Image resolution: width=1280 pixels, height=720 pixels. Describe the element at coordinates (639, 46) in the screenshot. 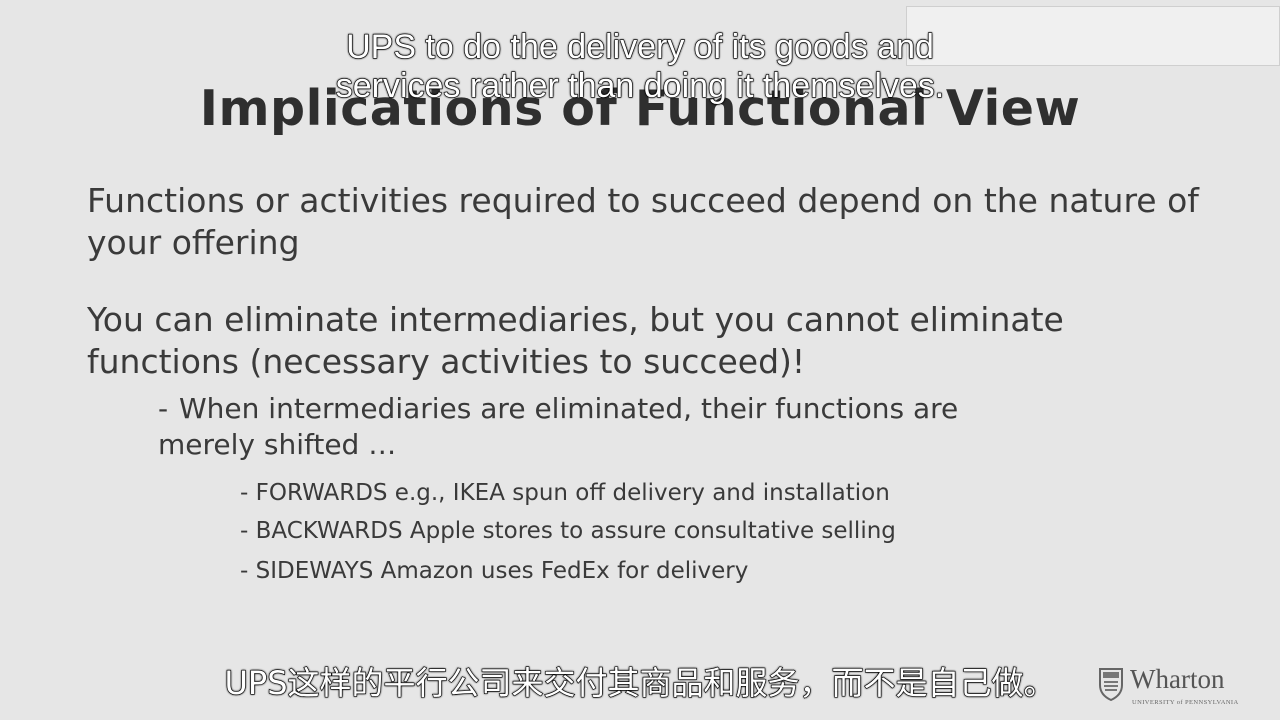

I see `subtitle-english-line1: UPS to do the delivery of its goods and` at that location.